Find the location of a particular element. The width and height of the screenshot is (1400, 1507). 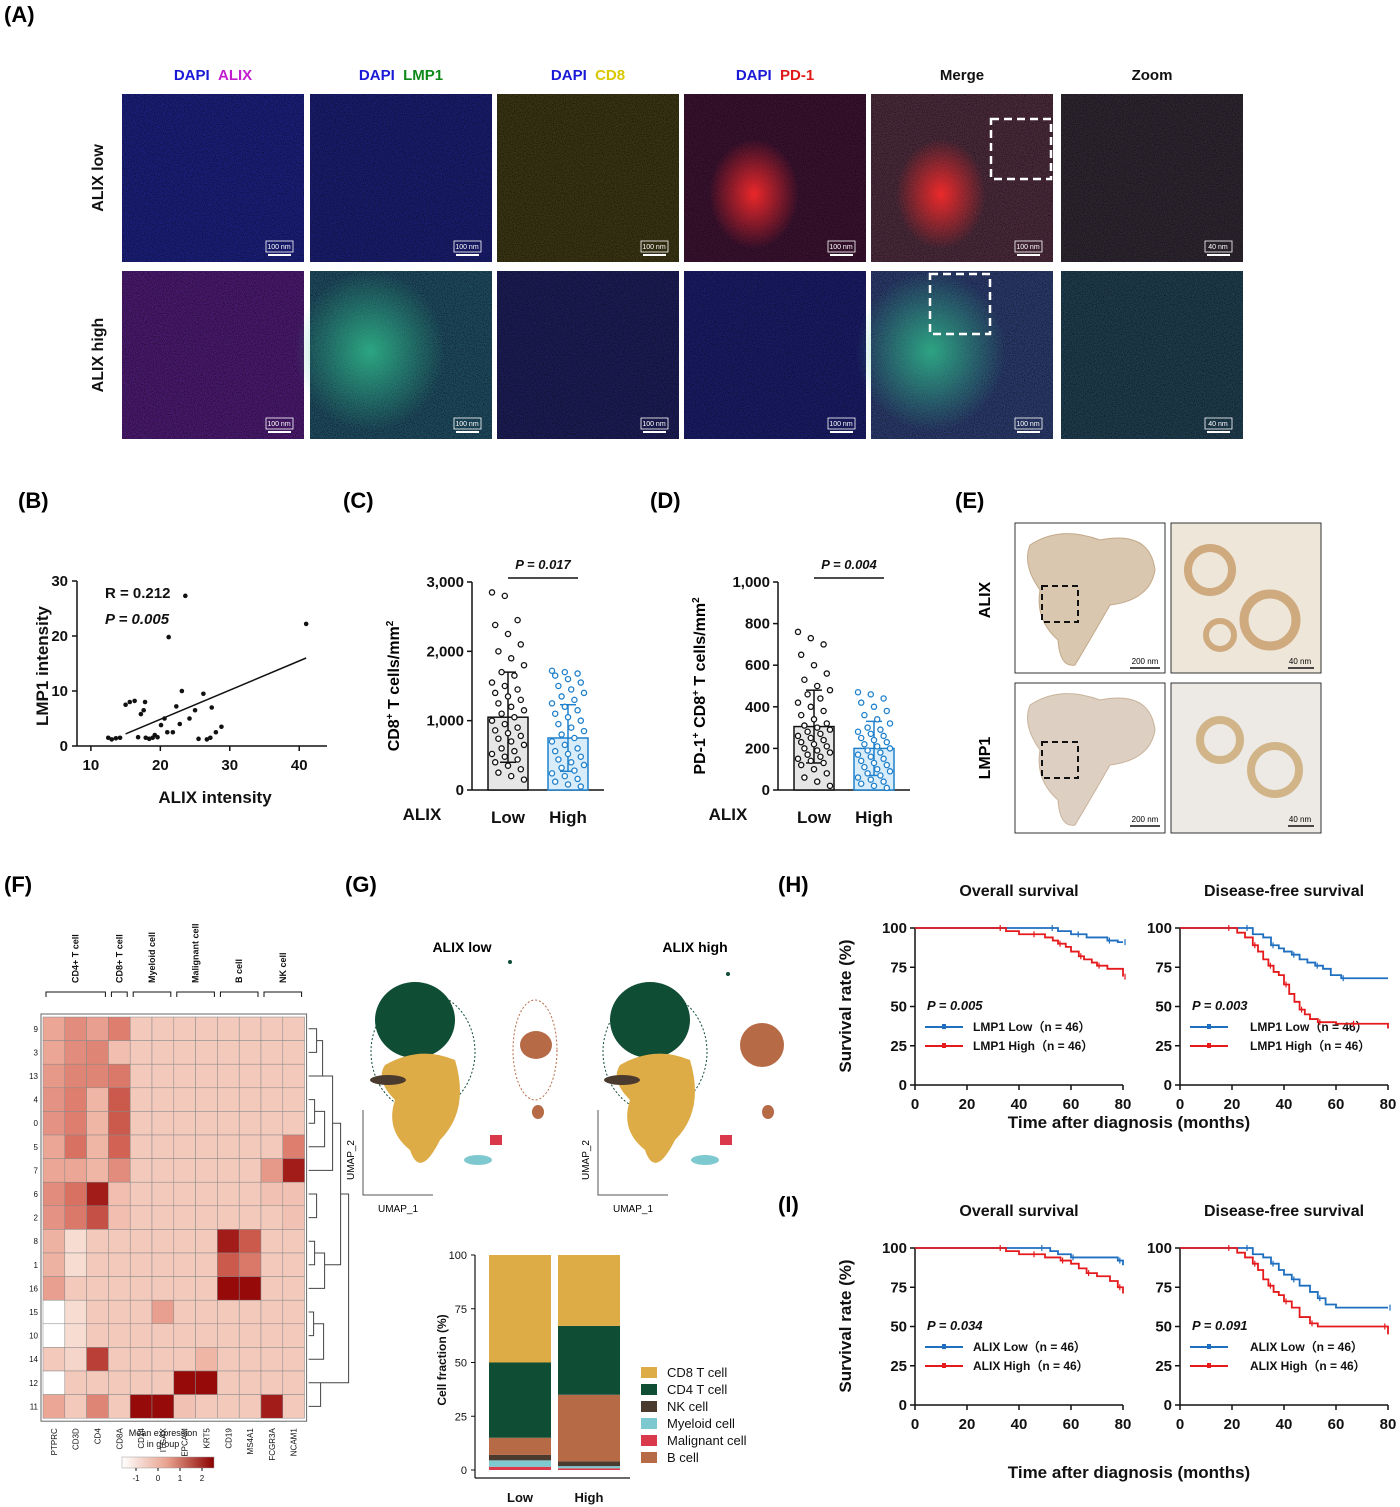

micrograph-signal is located at coordinates (941, 194).